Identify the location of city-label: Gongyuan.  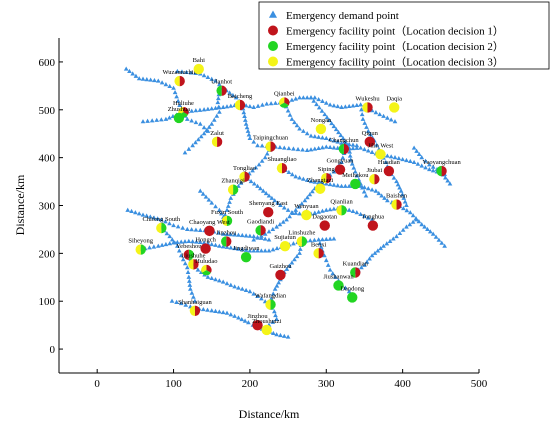
(340, 161).